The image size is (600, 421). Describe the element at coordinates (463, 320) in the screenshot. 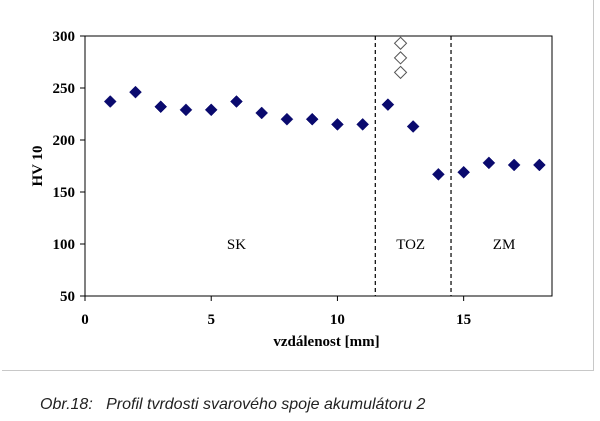

I see `x-tick-label: 15` at that location.